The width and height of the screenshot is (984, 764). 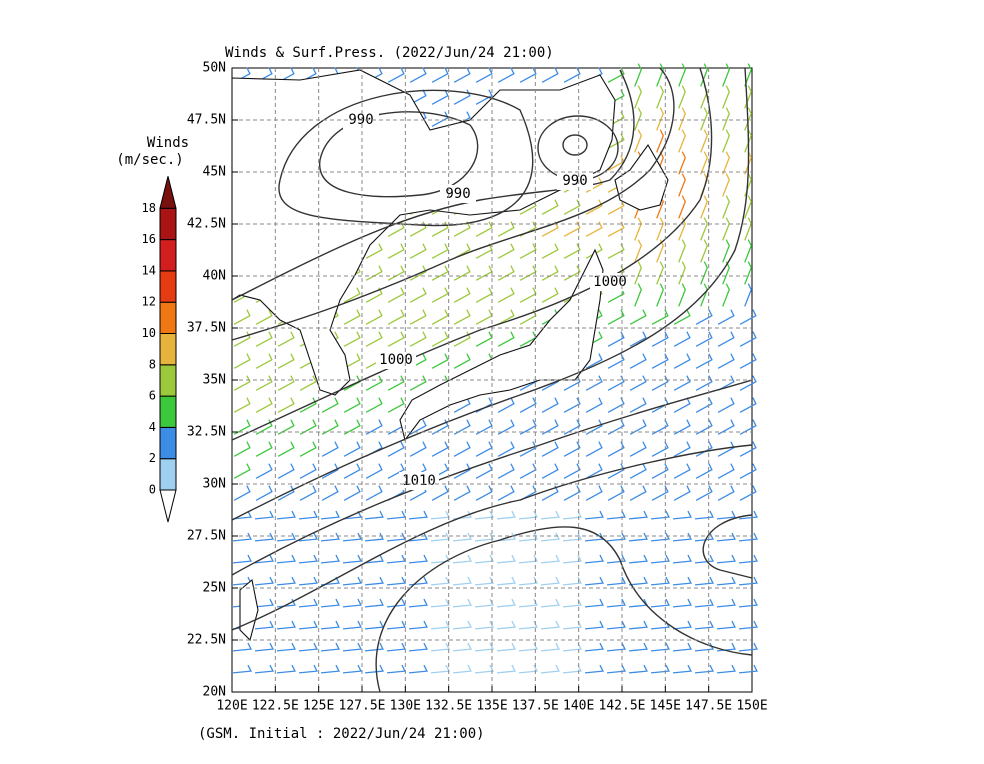 I want to click on colorbar-tick-label: 4, so click(x=152, y=427).